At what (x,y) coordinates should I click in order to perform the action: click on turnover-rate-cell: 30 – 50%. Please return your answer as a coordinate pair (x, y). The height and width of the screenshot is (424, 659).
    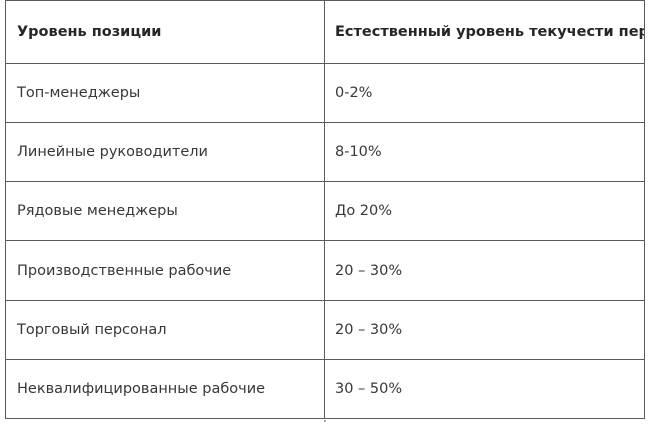
    Looking at the image, I should click on (484, 389).